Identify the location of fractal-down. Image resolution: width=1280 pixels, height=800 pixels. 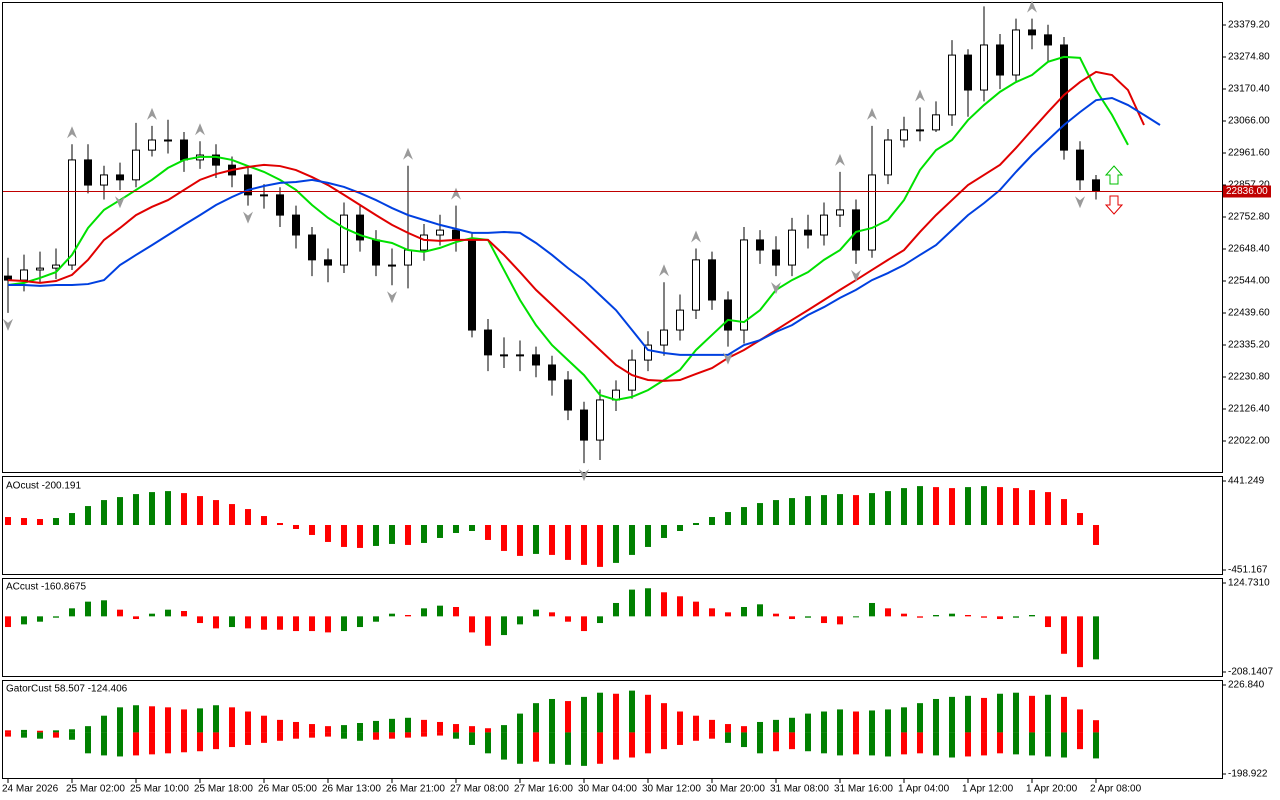
(856, 275).